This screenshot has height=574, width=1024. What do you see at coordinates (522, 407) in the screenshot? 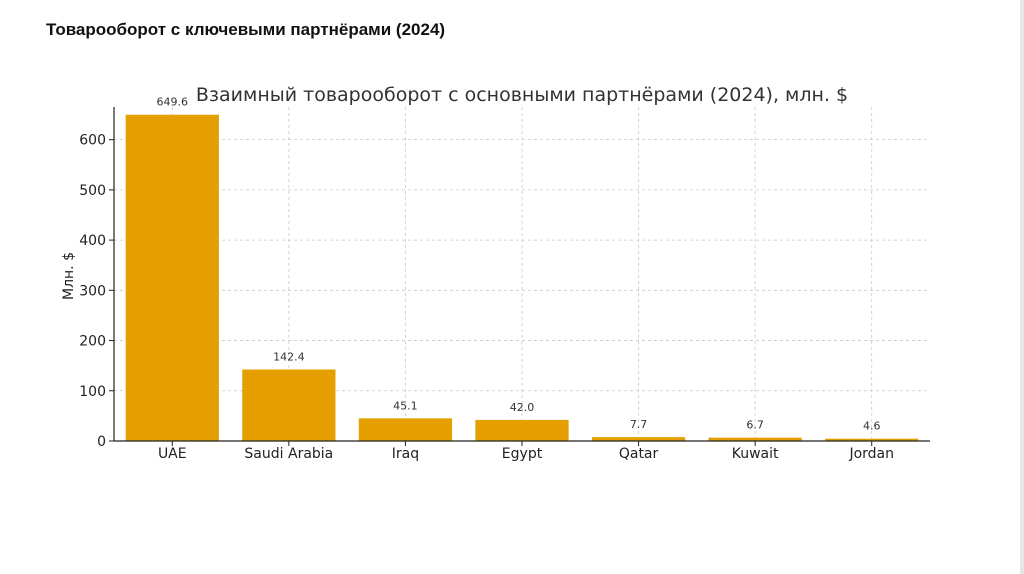
I see `value-label: 42.0` at bounding box center [522, 407].